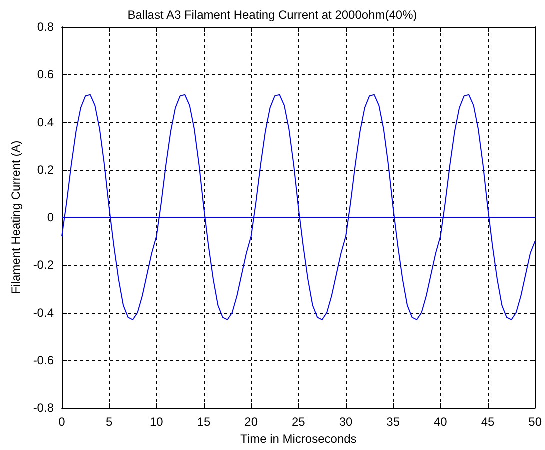  Describe the element at coordinates (43, 408) in the screenshot. I see `y-tick-label: -0.8` at that location.